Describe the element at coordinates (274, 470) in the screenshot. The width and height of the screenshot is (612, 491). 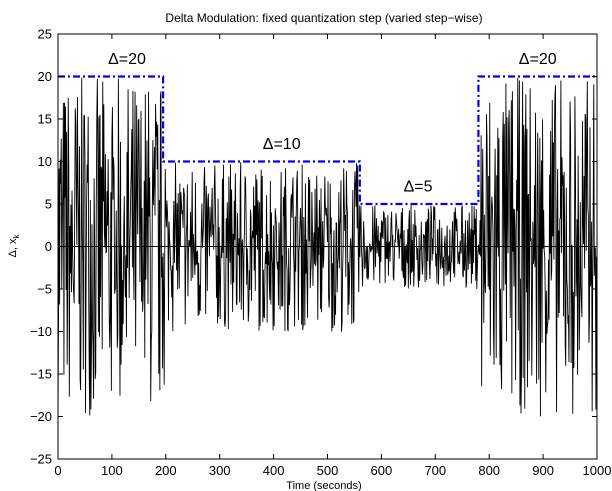
I see `x-tick-label: 400` at that location.